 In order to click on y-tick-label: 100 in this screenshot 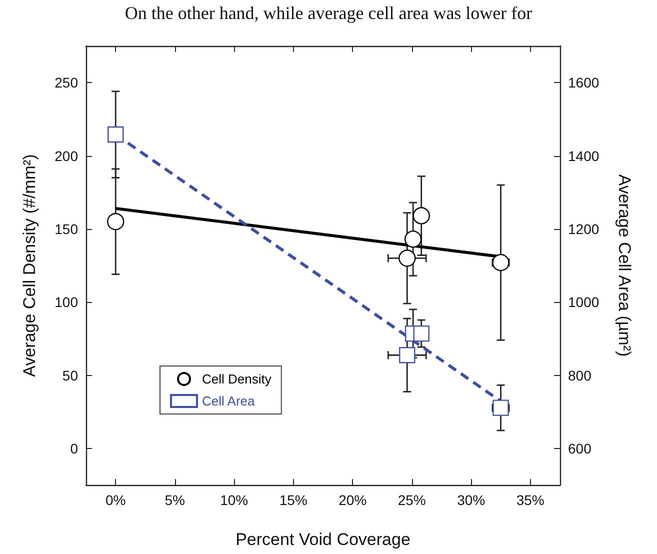, I will do `click(66, 302)`.